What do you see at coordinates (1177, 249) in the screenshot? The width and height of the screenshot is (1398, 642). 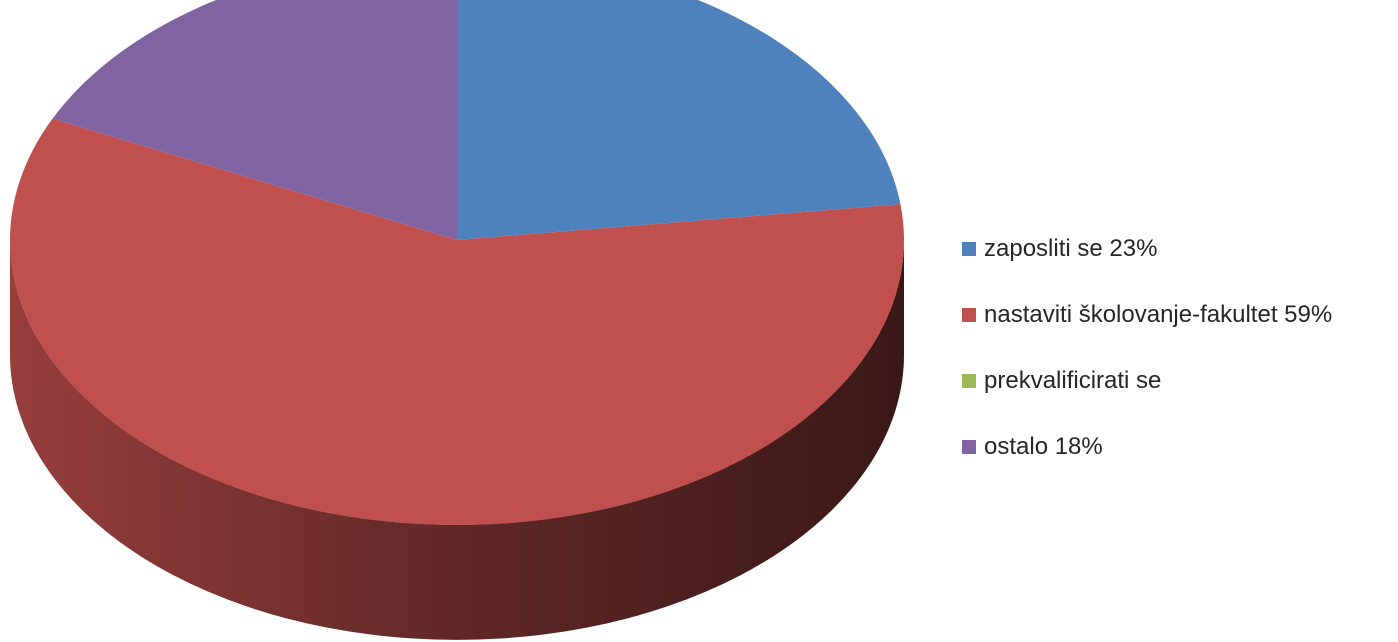 I see `legend-item-zaposliti: zaposliti se 23%` at bounding box center [1177, 249].